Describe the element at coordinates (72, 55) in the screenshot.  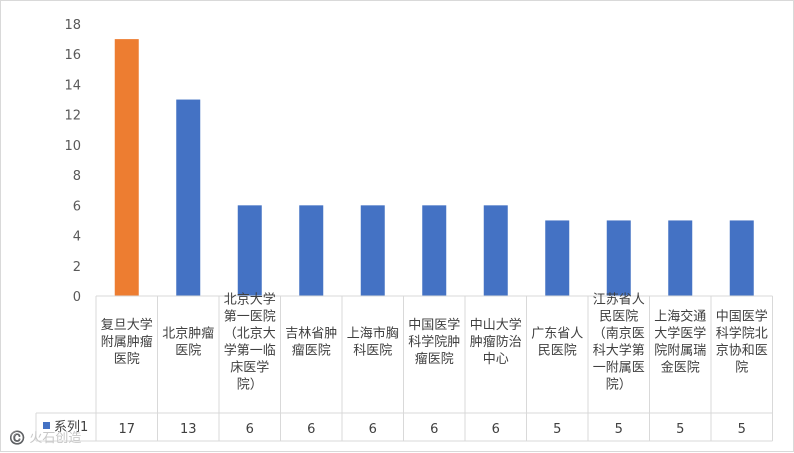
I see `y-tick-label: 16` at that location.